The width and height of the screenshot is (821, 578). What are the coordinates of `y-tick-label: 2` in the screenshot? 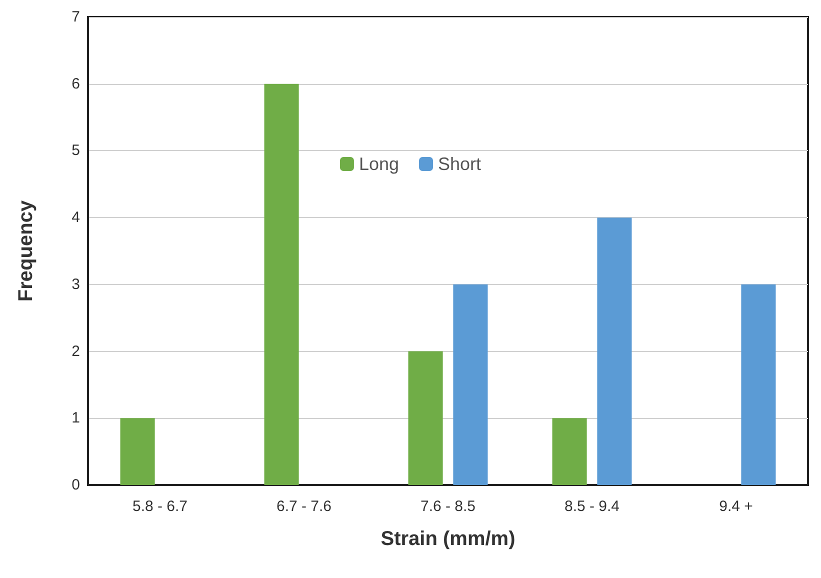 It's located at (76, 351).